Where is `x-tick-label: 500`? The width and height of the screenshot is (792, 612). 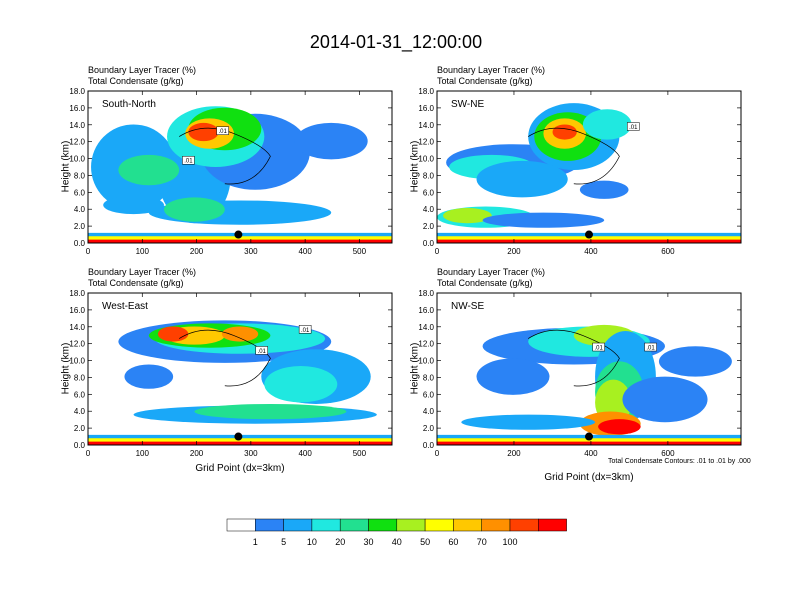
x-tick-label: 500 is located at coordinates (360, 453).